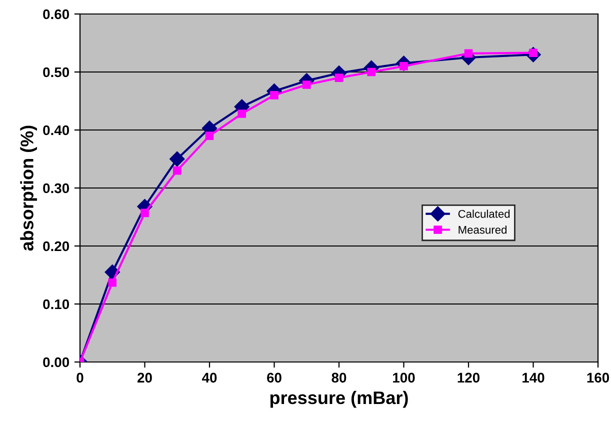 This screenshot has width=611, height=432. I want to click on legend-label: Calculated, so click(484, 214).